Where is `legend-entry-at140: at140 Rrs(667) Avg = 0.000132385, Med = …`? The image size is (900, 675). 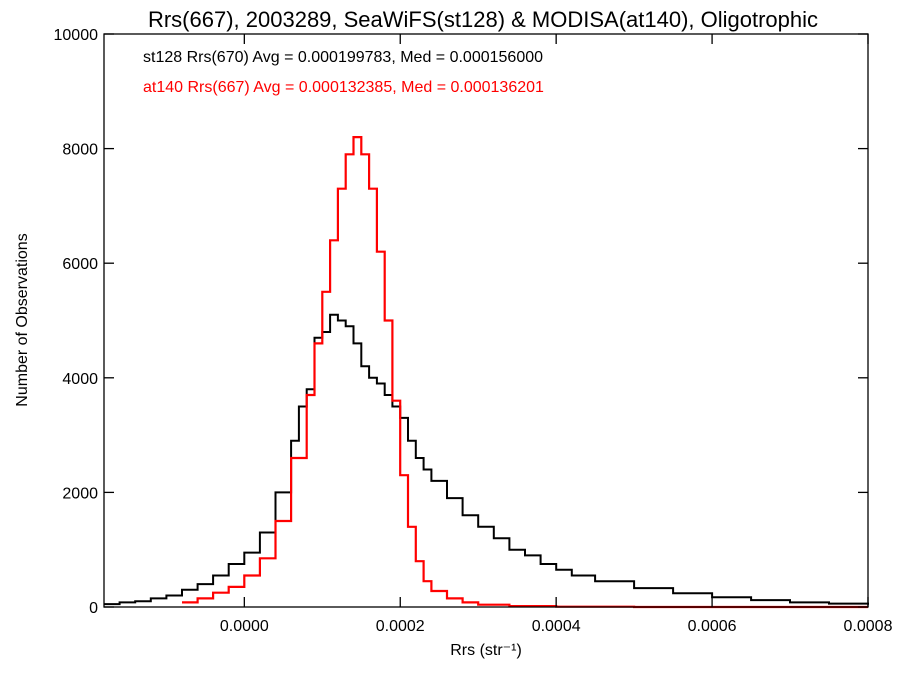
legend-entry-at140: at140 Rrs(667) Avg = 0.000132385, Med = … is located at coordinates (343, 87).